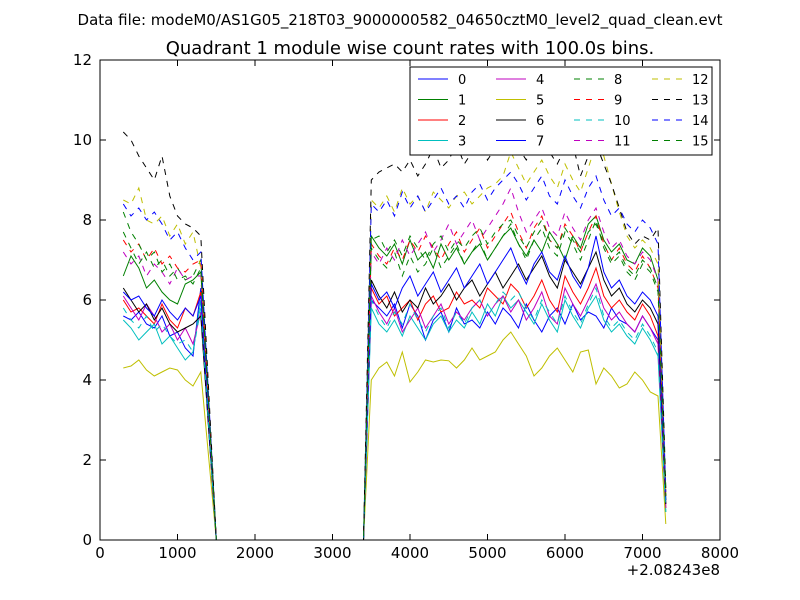  Describe the element at coordinates (642, 553) in the screenshot. I see `x-tick-label-7: 7000` at that location.